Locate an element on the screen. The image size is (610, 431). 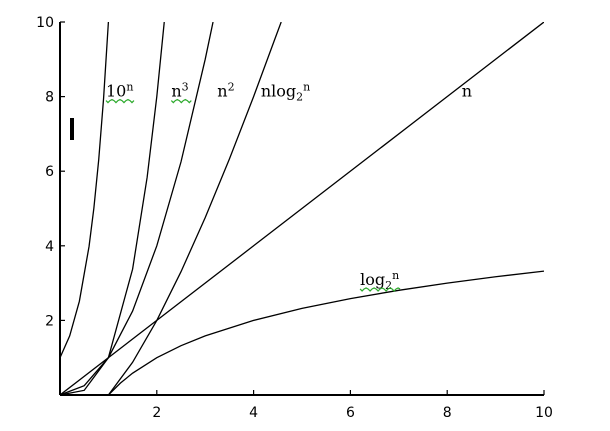
y-tick-label: 4 is located at coordinates (49, 247).